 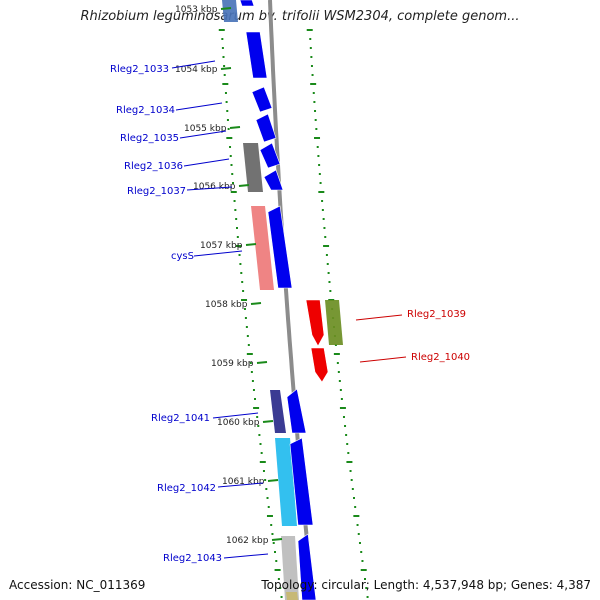 I want to click on gene-label-cysS: cysS, so click(x=182, y=256).